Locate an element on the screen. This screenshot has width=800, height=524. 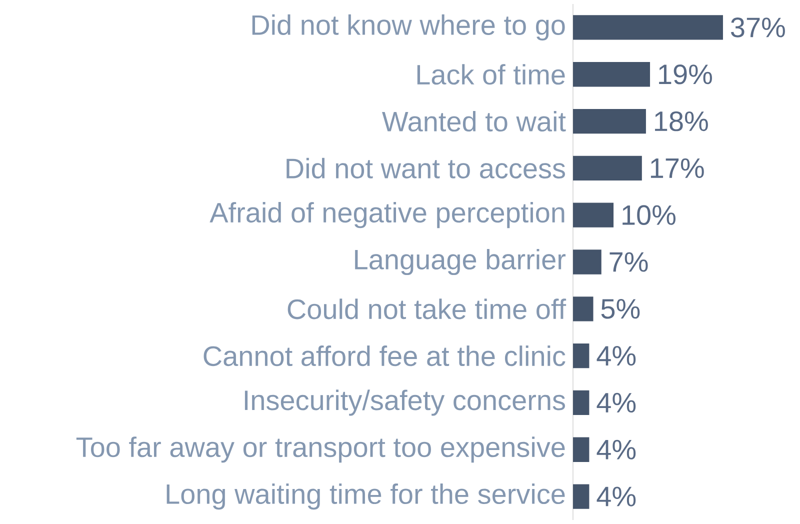
y-tick-label: Insecurity/safety concerns is located at coordinates (404, 403).